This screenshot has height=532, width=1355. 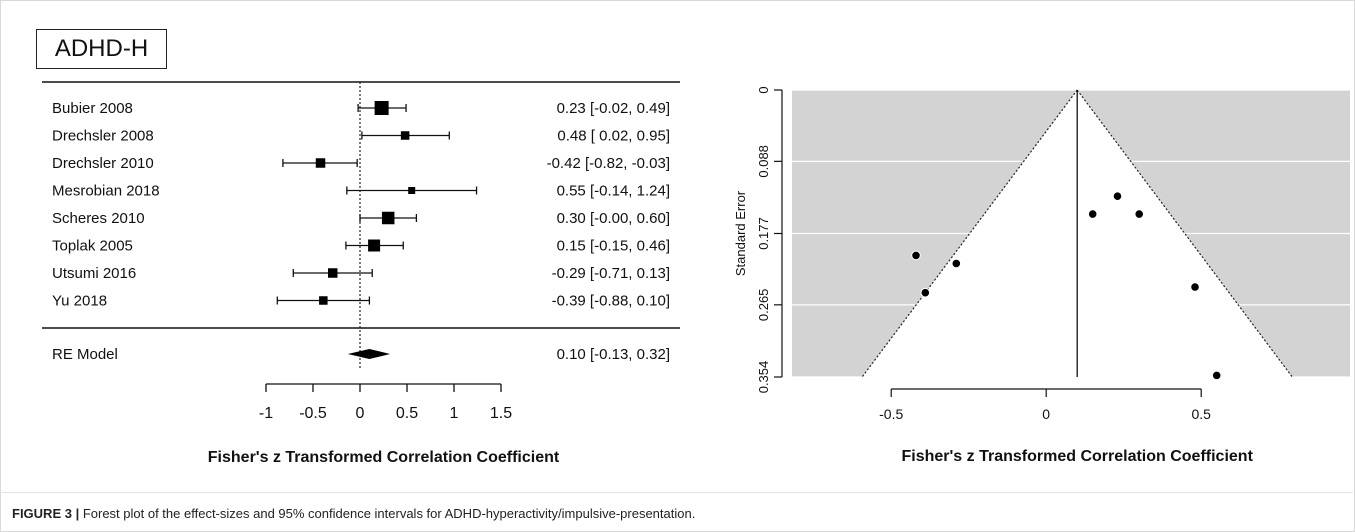 What do you see at coordinates (611, 273) in the screenshot?
I see `study-ci-label: -0.29 [-0.71, 0.13]` at bounding box center [611, 273].